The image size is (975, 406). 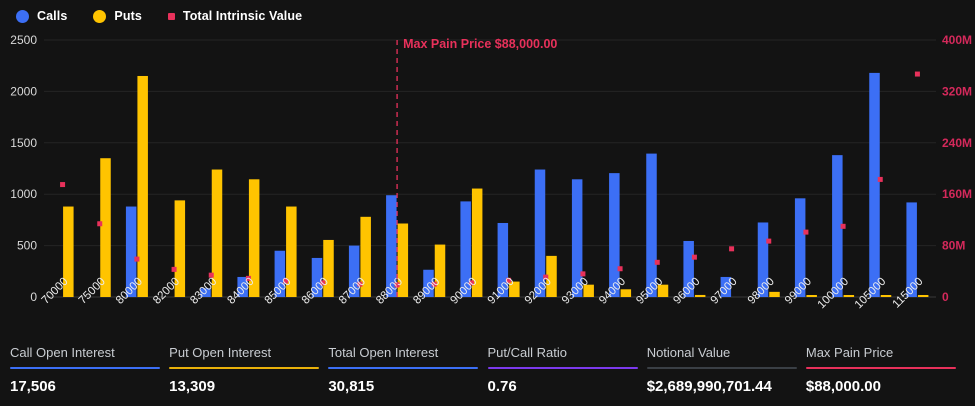 I want to click on left-axis-tick-label: 2000, so click(x=23, y=91).